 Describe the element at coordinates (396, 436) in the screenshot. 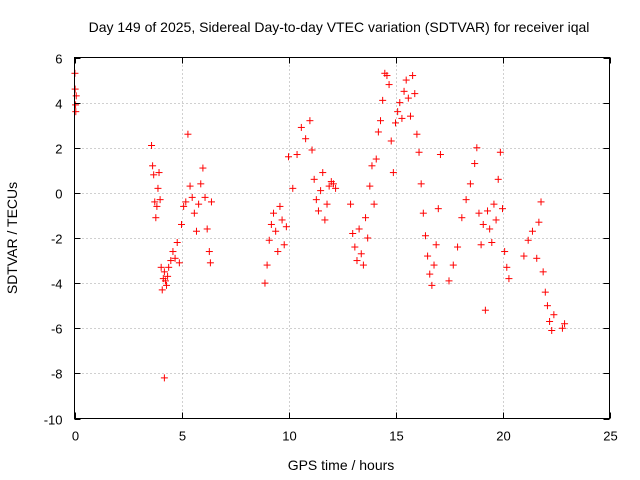

I see `x-tick-label: 15` at that location.